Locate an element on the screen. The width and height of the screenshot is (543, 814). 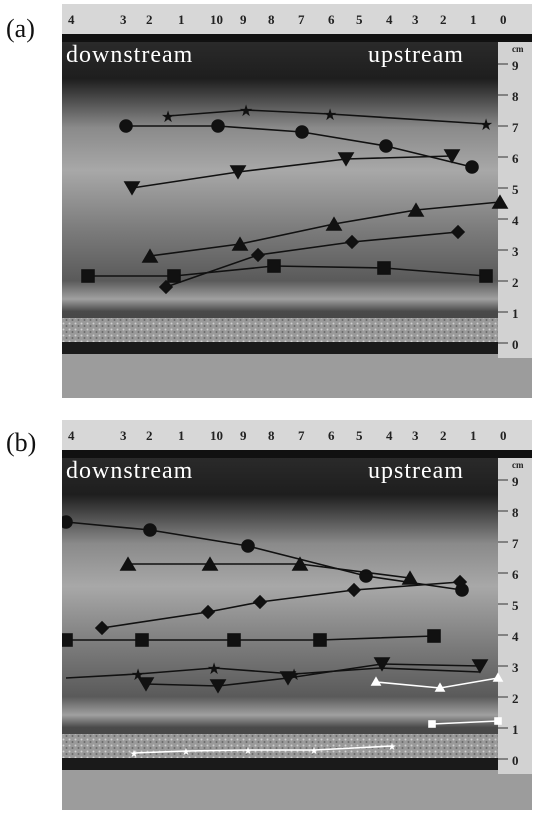
top-ruler-number: 10 is located at coordinates (216, 19).